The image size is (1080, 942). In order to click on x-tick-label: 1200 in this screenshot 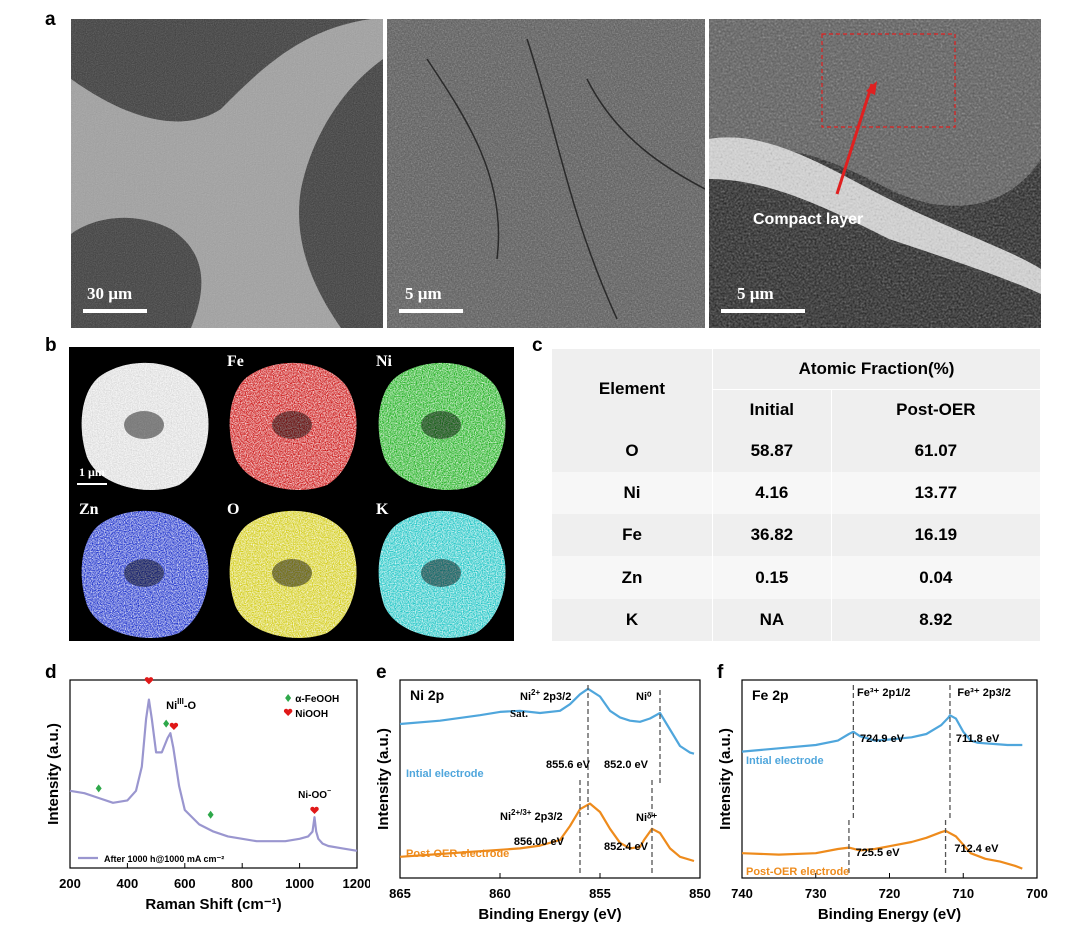, I will do `click(356, 883)`.